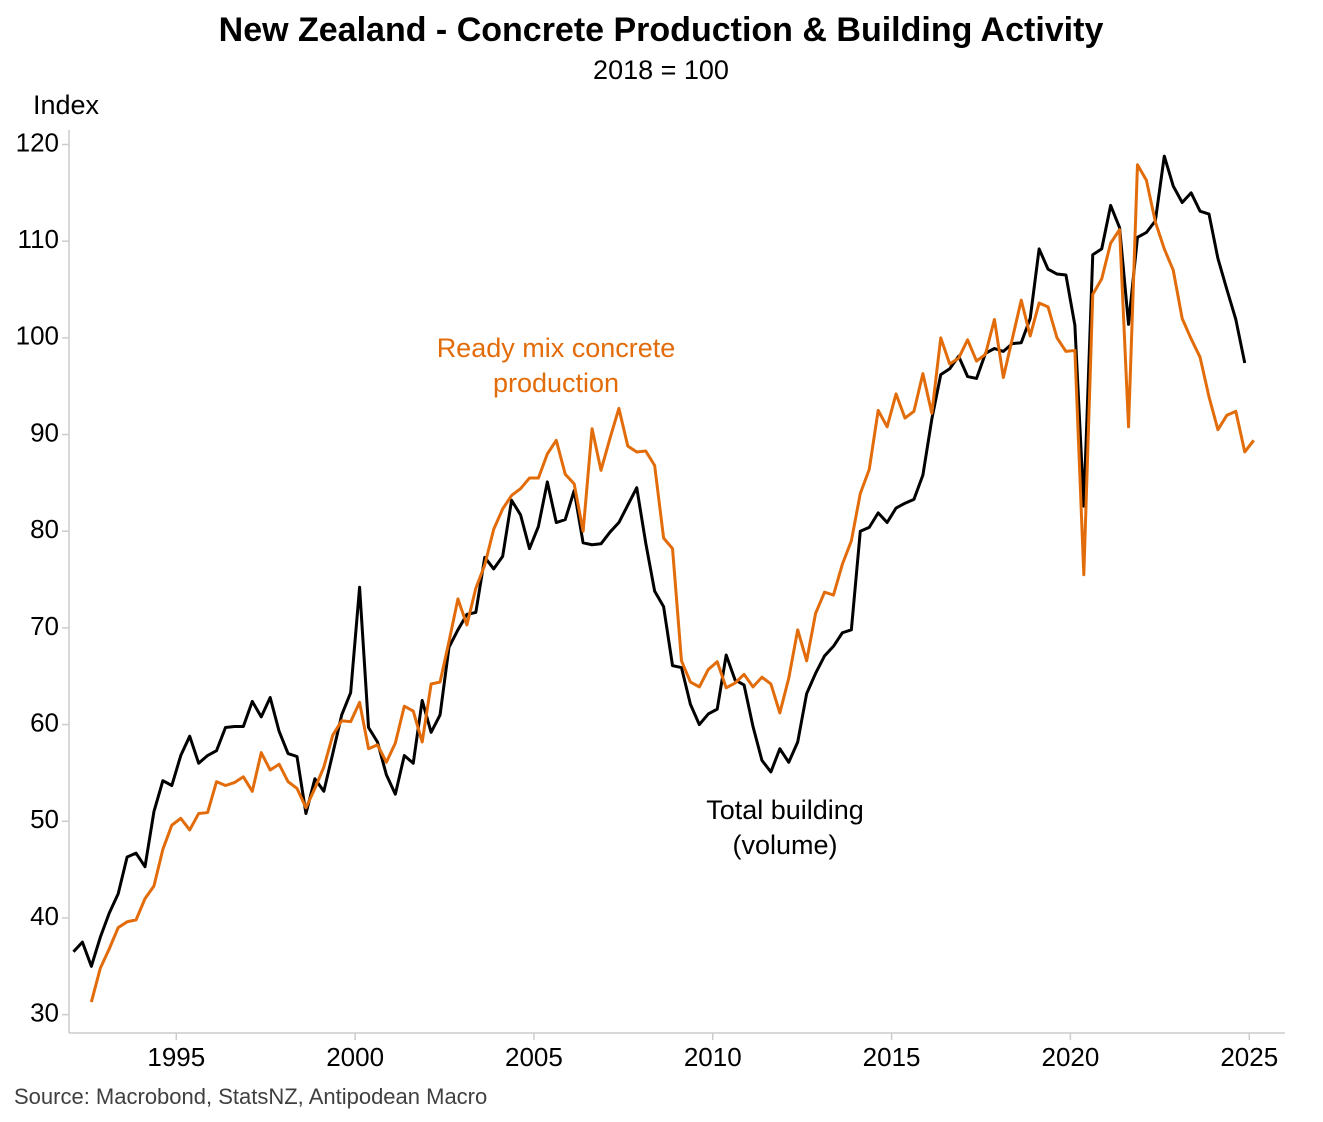 The width and height of the screenshot is (1323, 1122). What do you see at coordinates (44, 626) in the screenshot?
I see `y-tick-label: 70` at bounding box center [44, 626].